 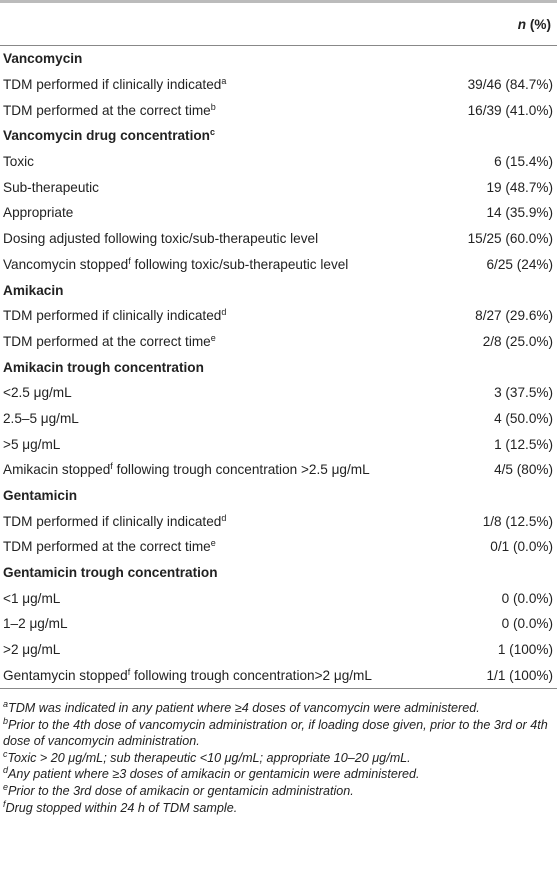 I want to click on footnote-mark: e, so click(x=6, y=786).